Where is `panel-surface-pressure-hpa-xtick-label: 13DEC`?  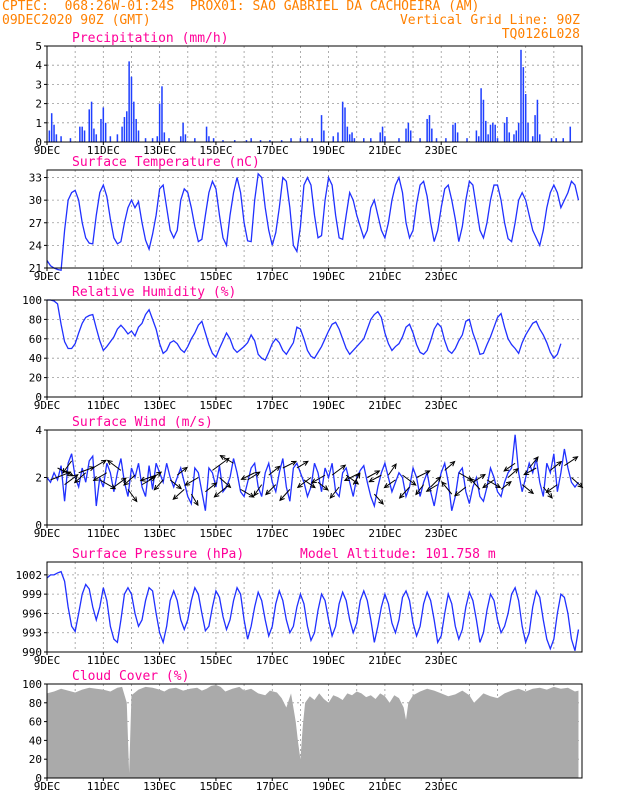
panel-surface-pressure-hpa-xtick-label: 13DEC is located at coordinates (159, 660).